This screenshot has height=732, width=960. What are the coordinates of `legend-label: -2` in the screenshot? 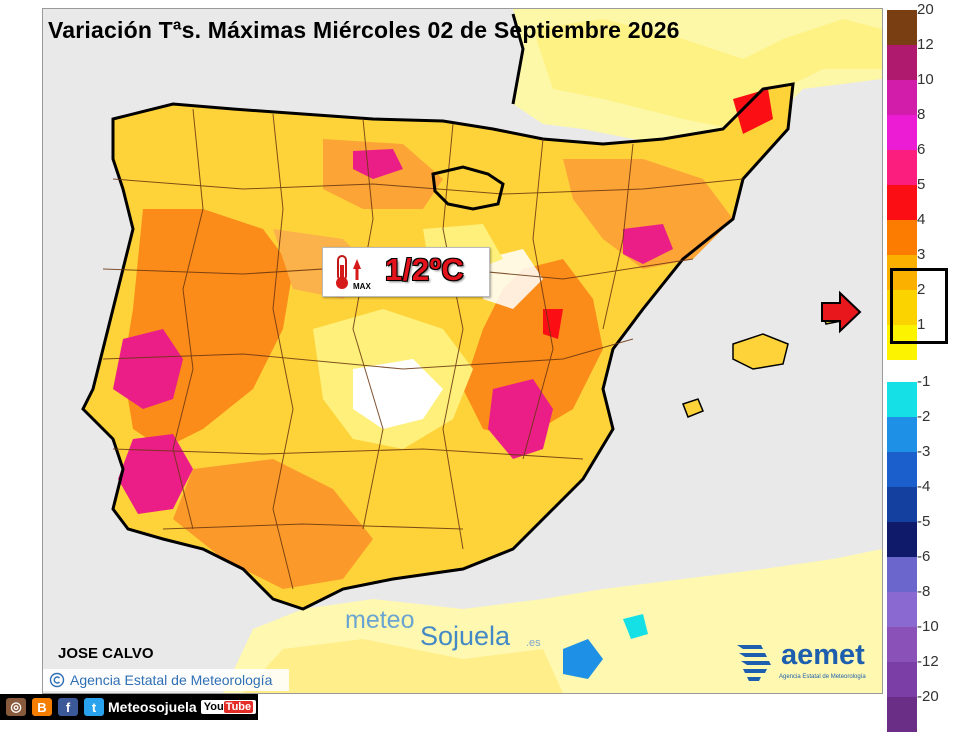 It's located at (924, 416).